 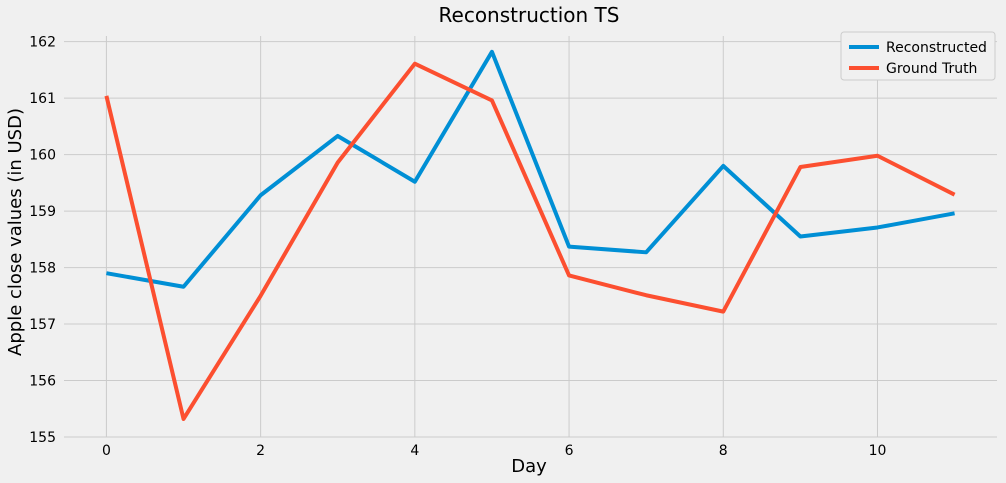 What do you see at coordinates (15, 232) in the screenshot?
I see `y-axis-label: Apple close values (in USD)` at bounding box center [15, 232].